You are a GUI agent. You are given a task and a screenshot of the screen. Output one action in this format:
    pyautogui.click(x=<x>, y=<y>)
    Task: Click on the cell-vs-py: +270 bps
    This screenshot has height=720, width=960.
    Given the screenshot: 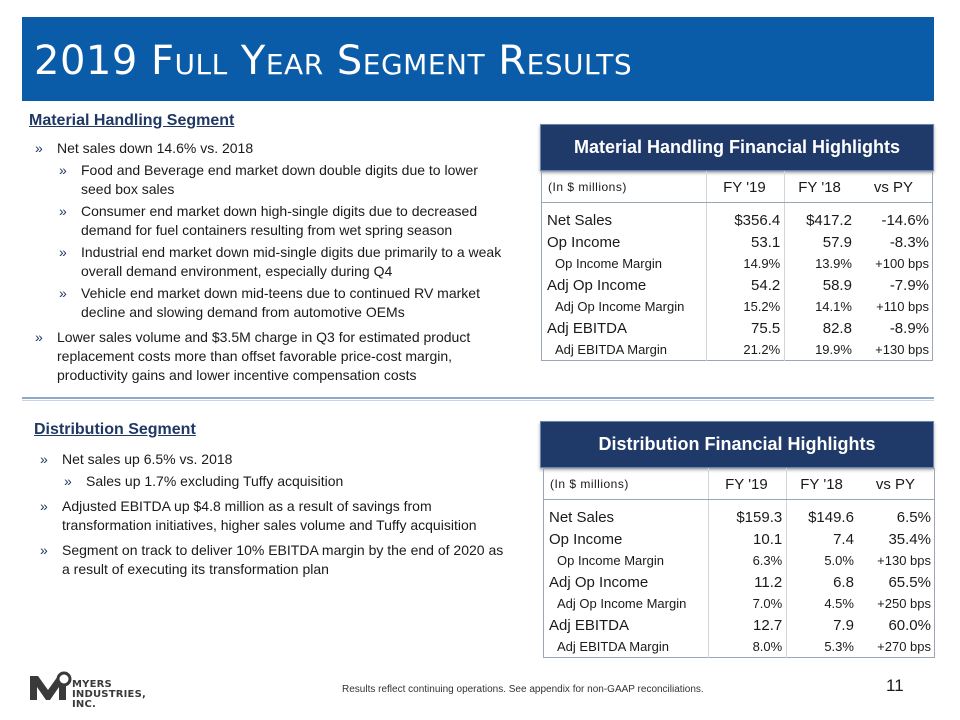 What is the action you would take?
    pyautogui.click(x=904, y=646)
    